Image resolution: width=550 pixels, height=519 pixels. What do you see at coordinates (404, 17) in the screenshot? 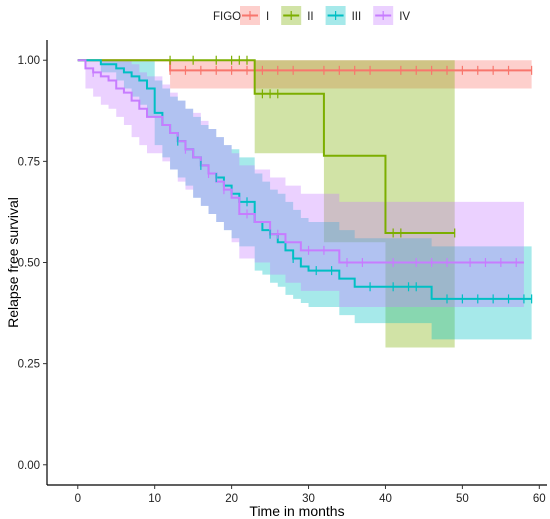
I see `legend-label-iv: IV` at bounding box center [404, 17].